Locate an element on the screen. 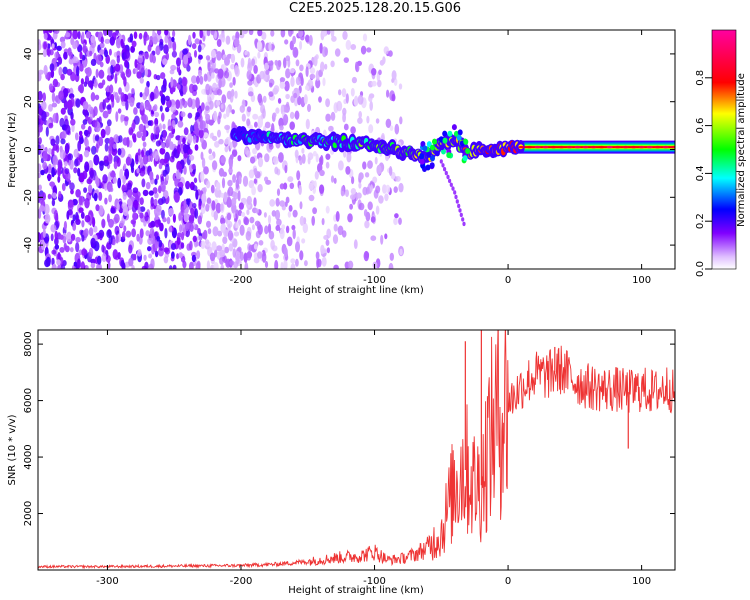  colorbar-tick-label: 0.2 is located at coordinates (700, 221).